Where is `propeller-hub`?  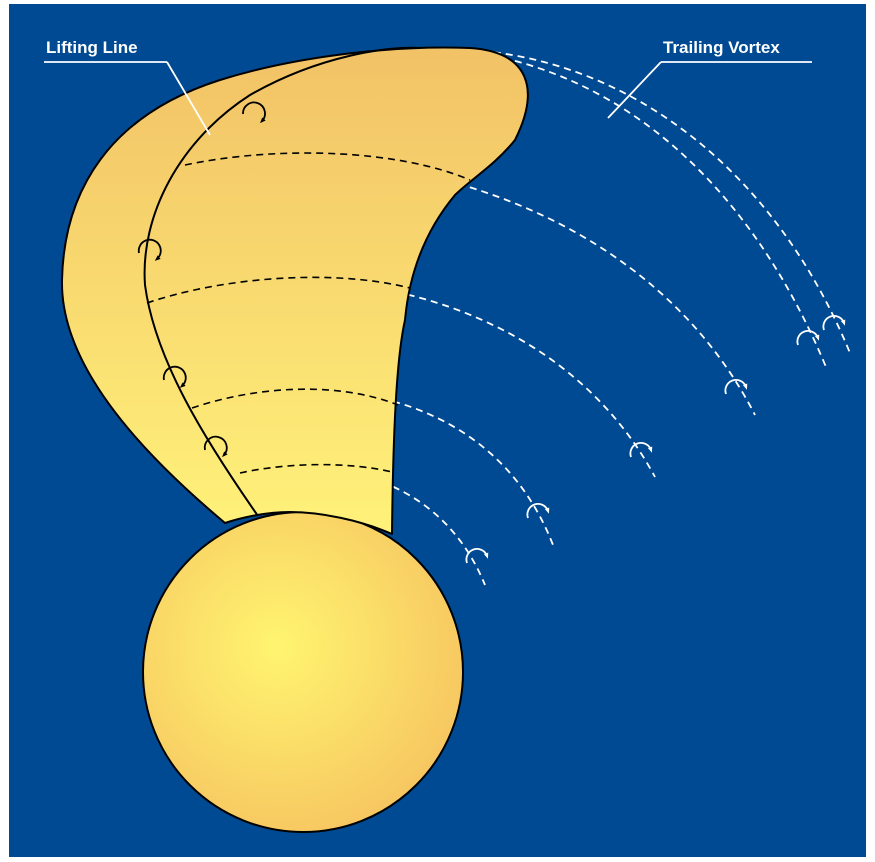 propeller-hub is located at coordinates (303, 672).